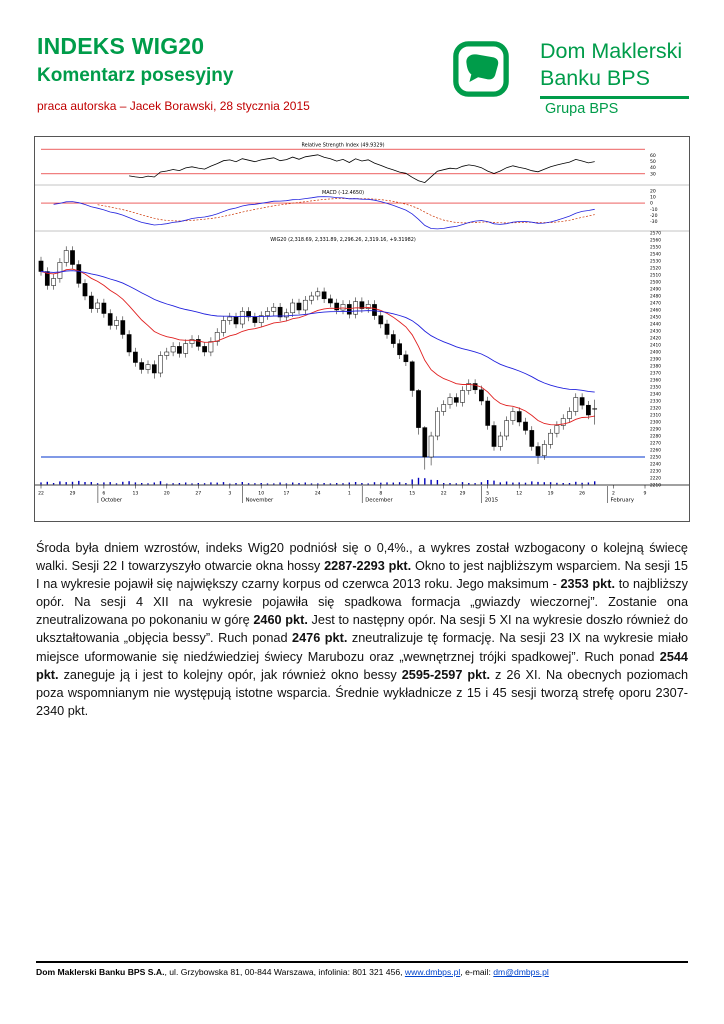 The image size is (724, 1024). Describe the element at coordinates (654, 210) in the screenshot. I see `svg-text: -10` at that location.